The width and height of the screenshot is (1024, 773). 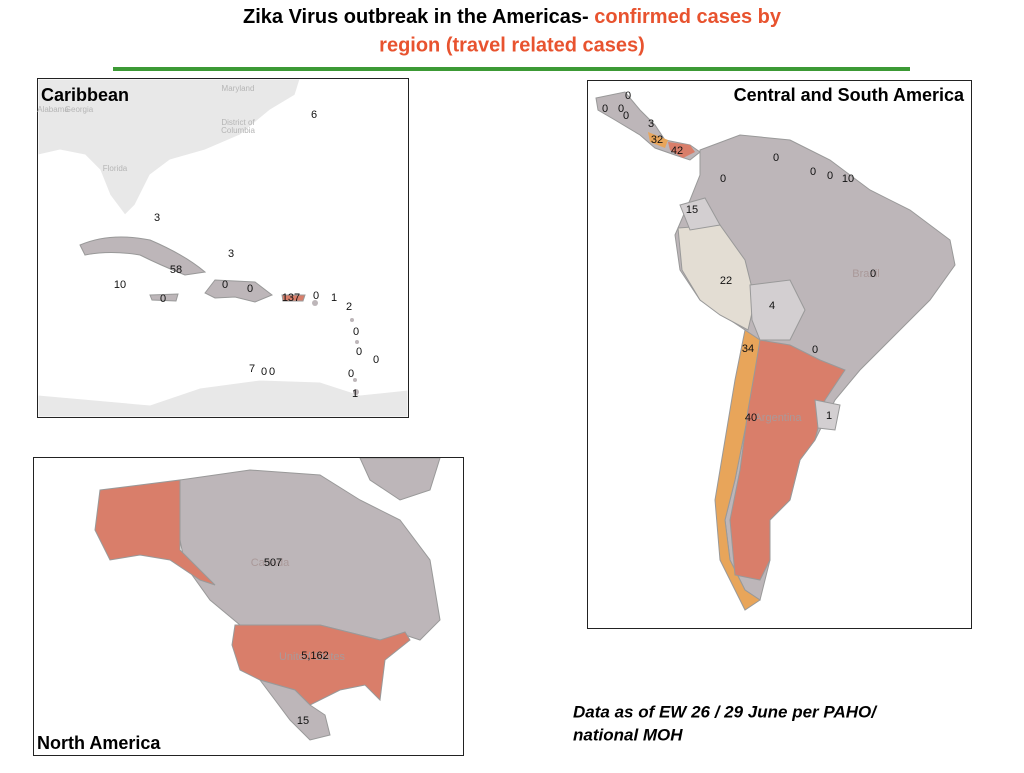 What do you see at coordinates (751, 418) in the screenshot?
I see `case-count: 40` at bounding box center [751, 418].